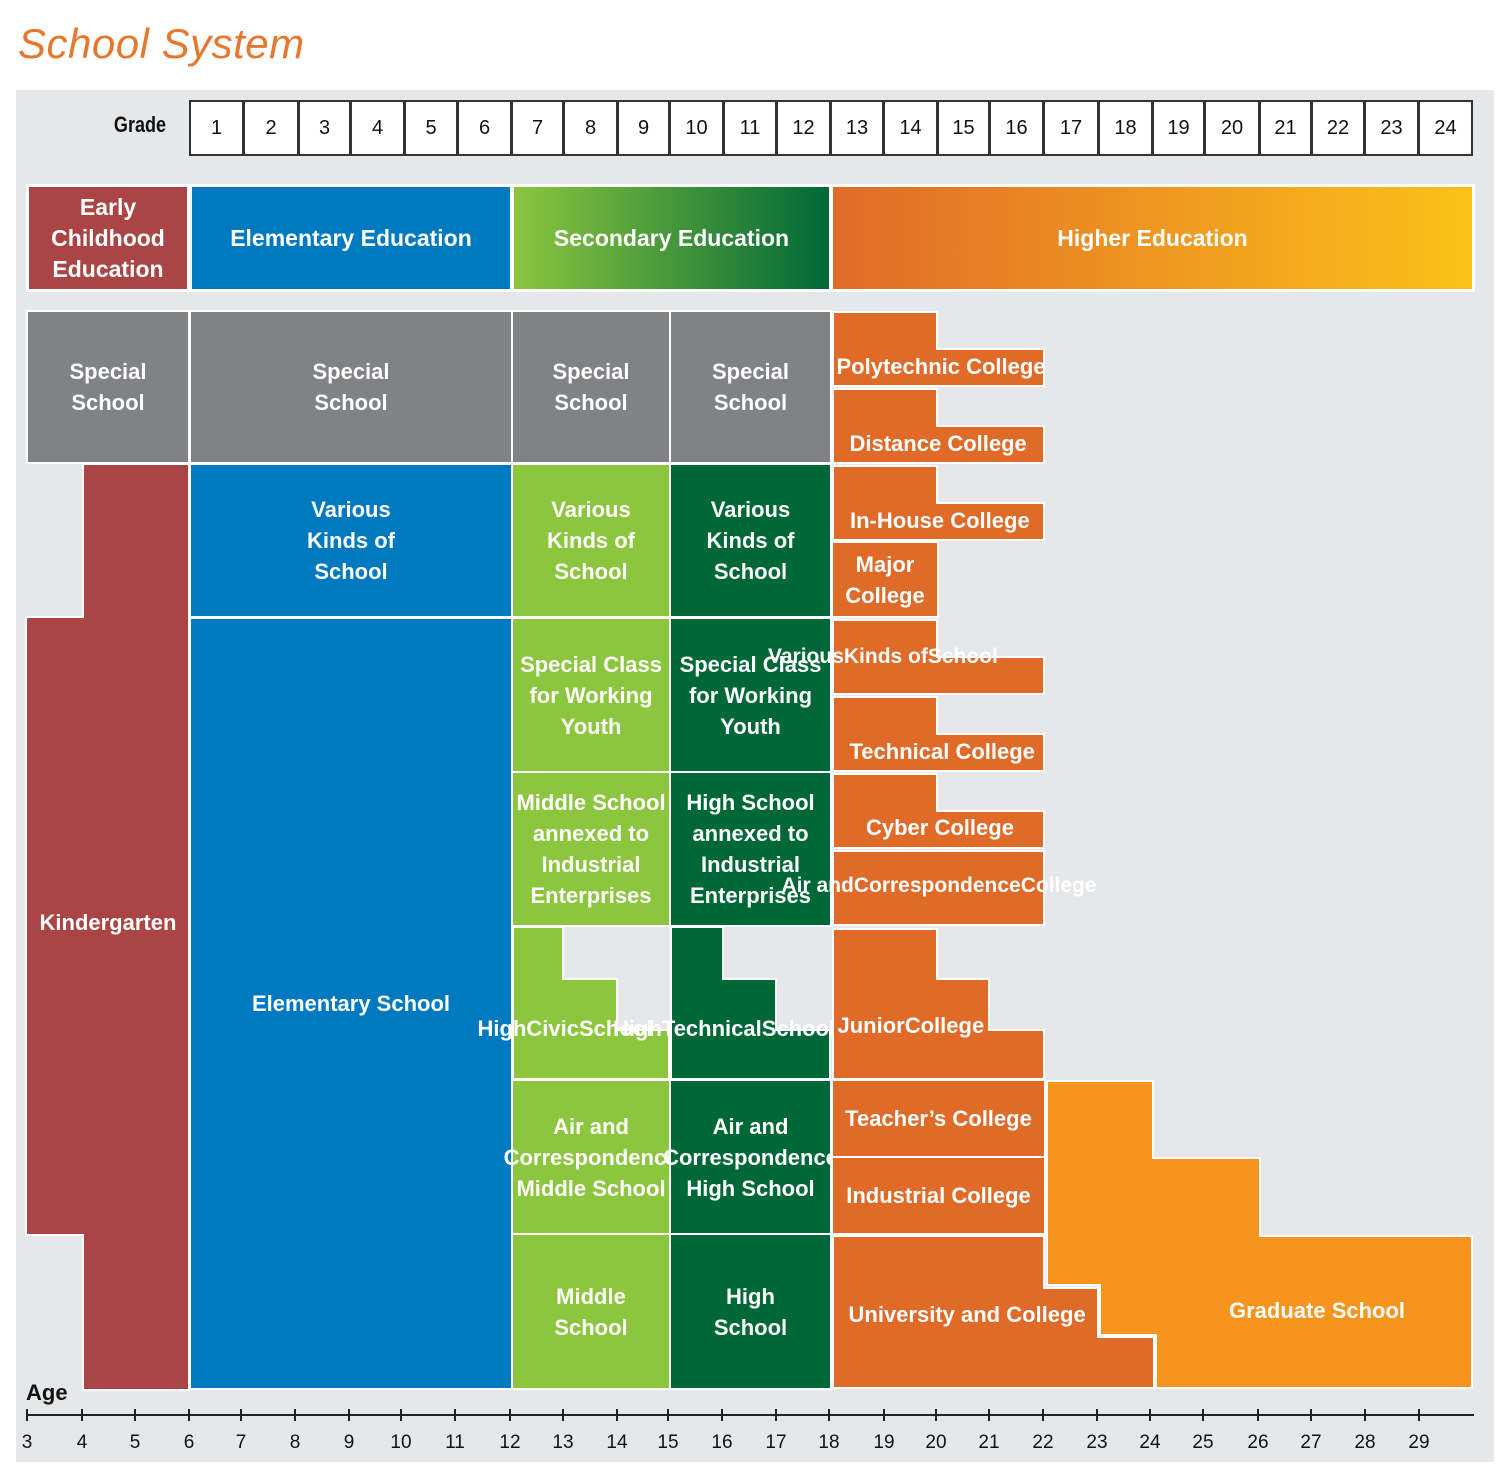 This screenshot has height=1476, width=1504. Describe the element at coordinates (941, 366) in the screenshot. I see `school-polytechnic: Polytechnic College` at that location.